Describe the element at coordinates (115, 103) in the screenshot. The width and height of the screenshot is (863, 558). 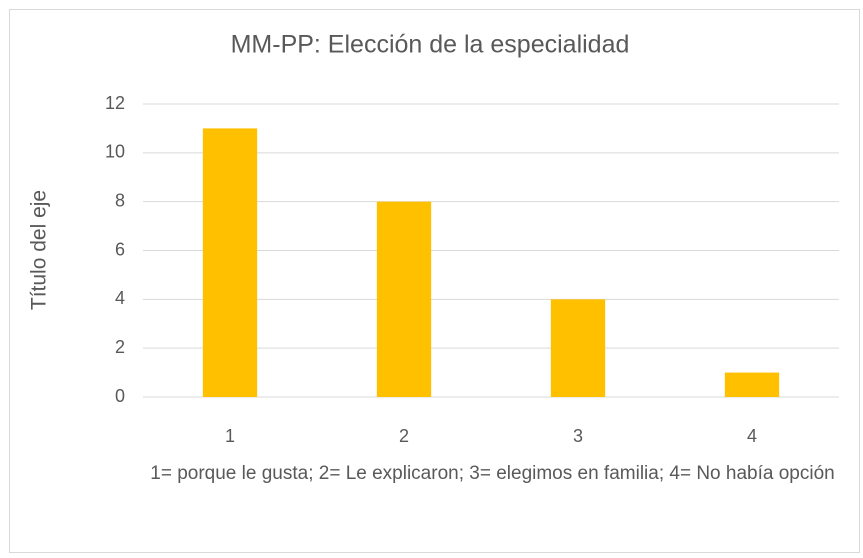
I see `y-tick-label: 12` at that location.